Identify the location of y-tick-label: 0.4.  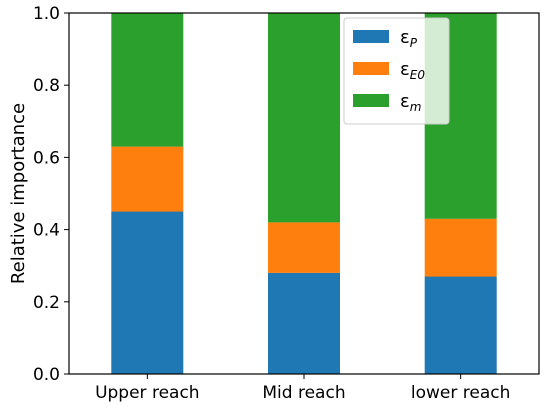
(46, 231).